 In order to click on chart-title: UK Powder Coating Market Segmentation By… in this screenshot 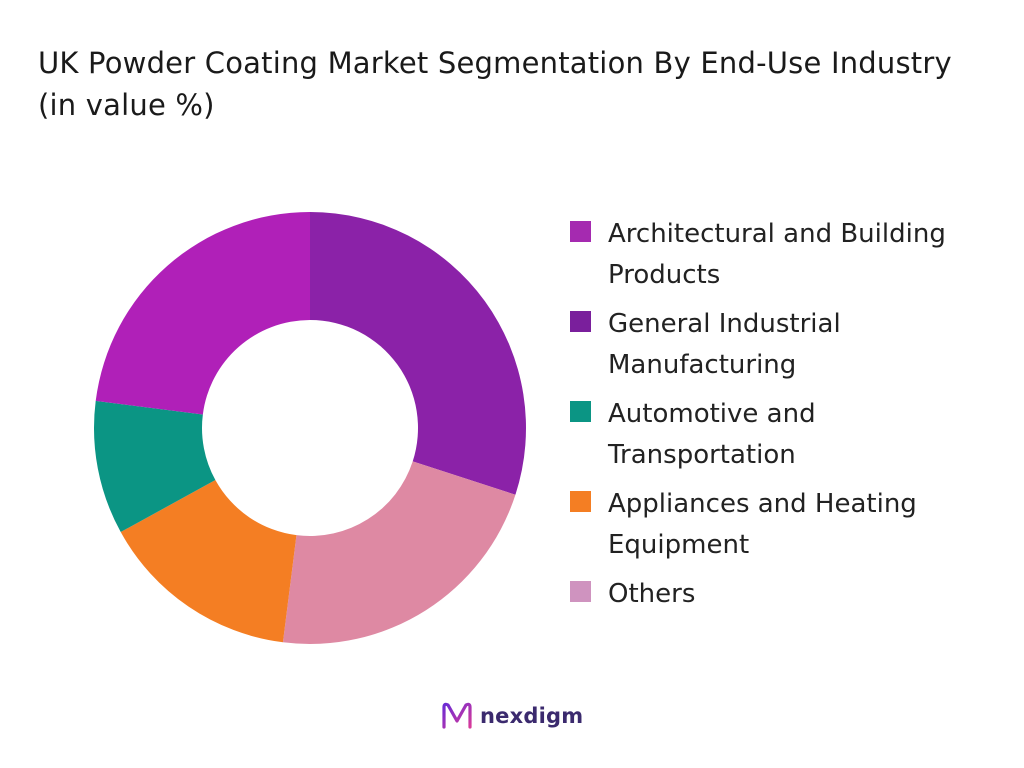, I will do `click(495, 84)`.